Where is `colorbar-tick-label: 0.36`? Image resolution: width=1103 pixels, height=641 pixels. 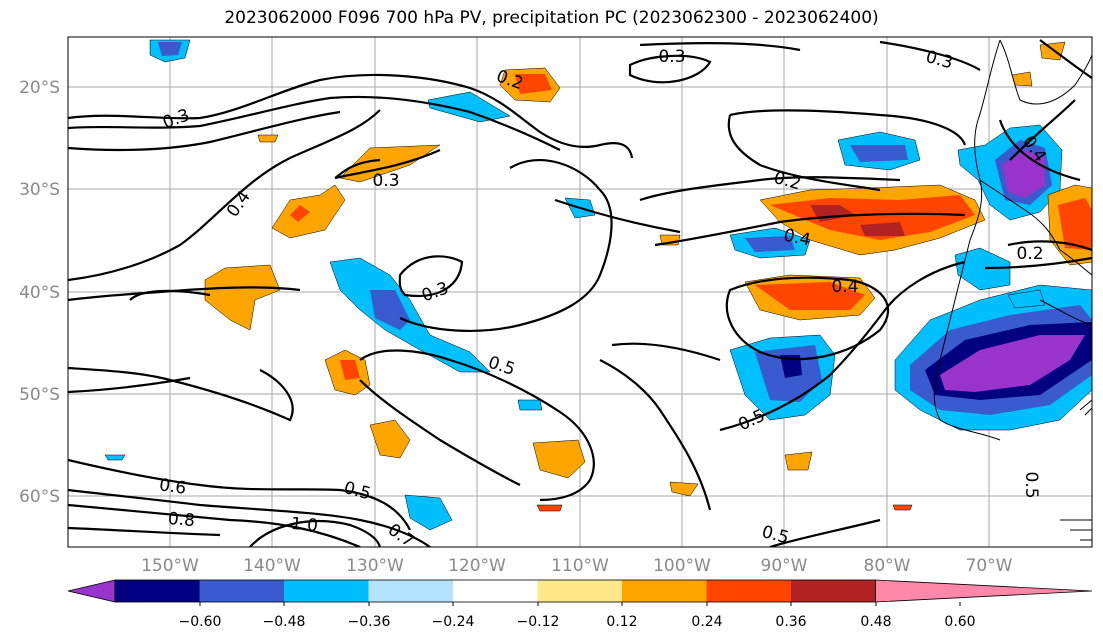
colorbar-tick-label: 0.36 is located at coordinates (790, 622).